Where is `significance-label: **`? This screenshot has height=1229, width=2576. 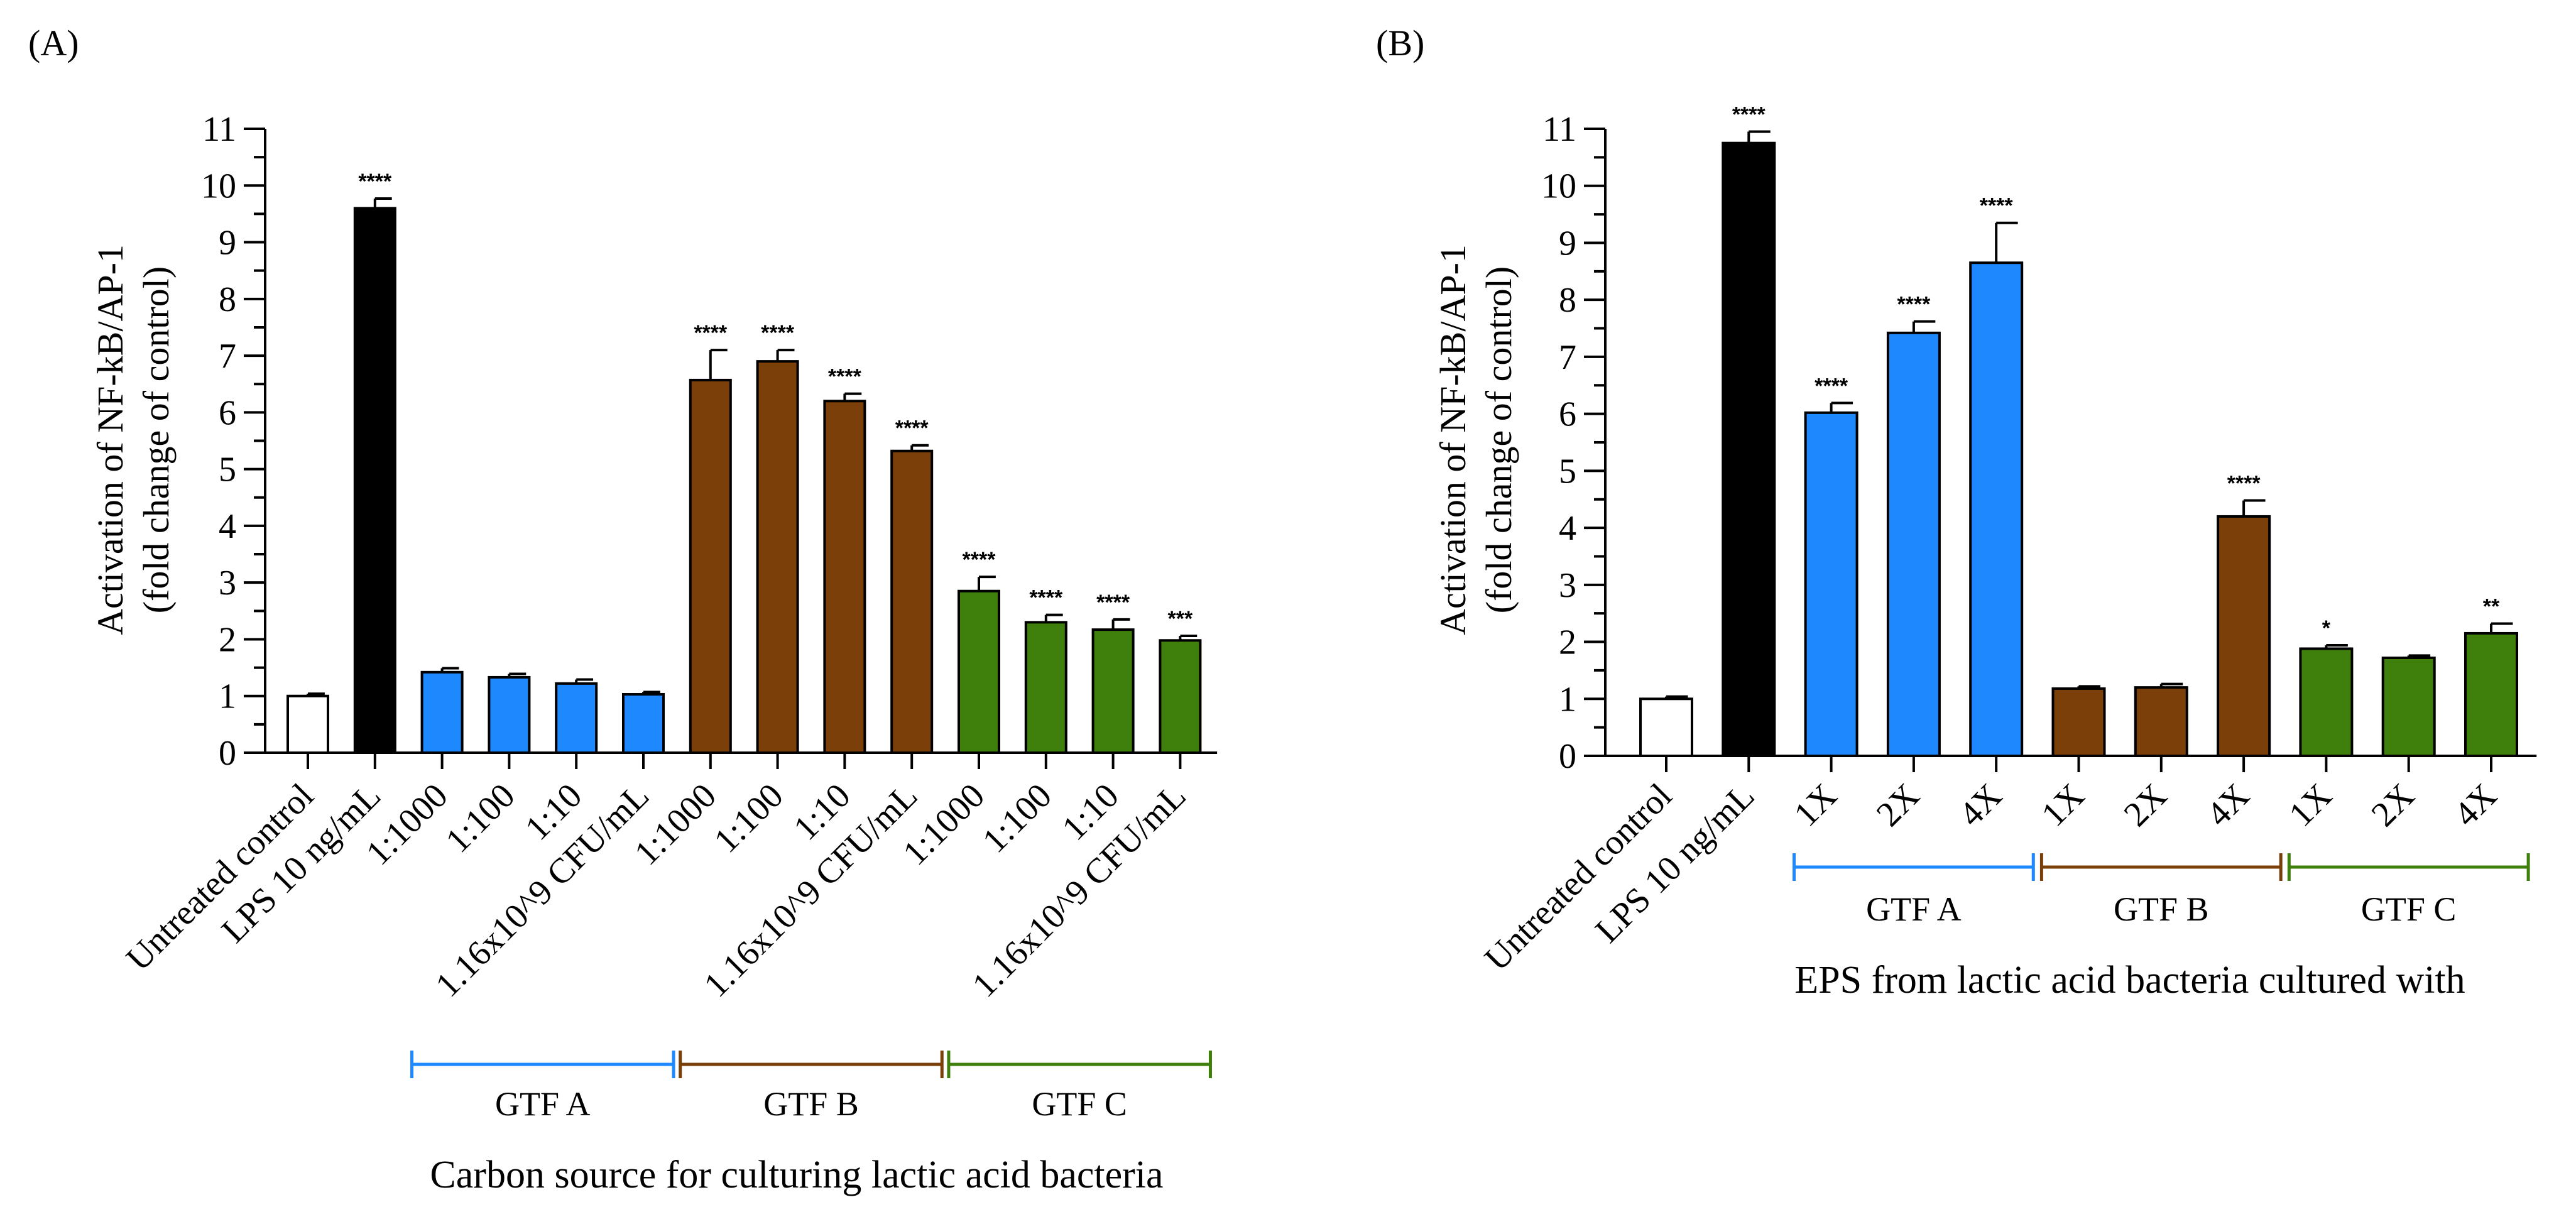
significance-label: ** is located at coordinates (2492, 607).